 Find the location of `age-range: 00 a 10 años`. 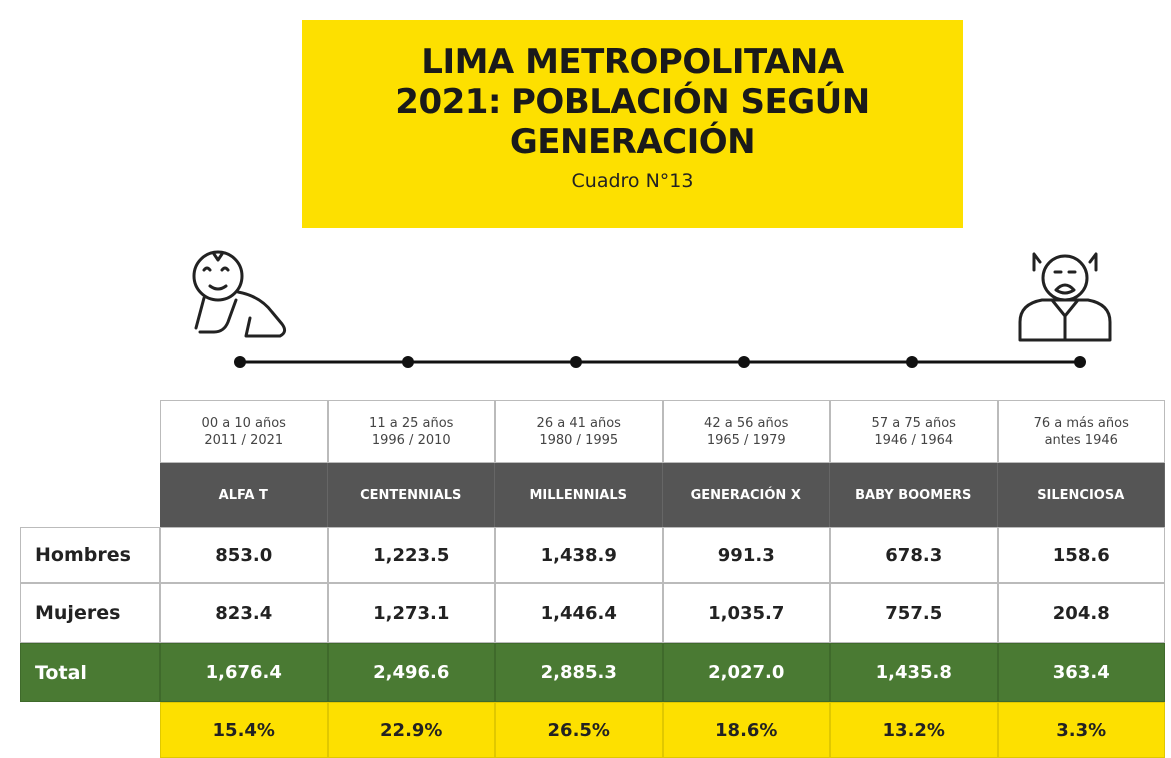

age-range: 00 a 10 años is located at coordinates (243, 423).